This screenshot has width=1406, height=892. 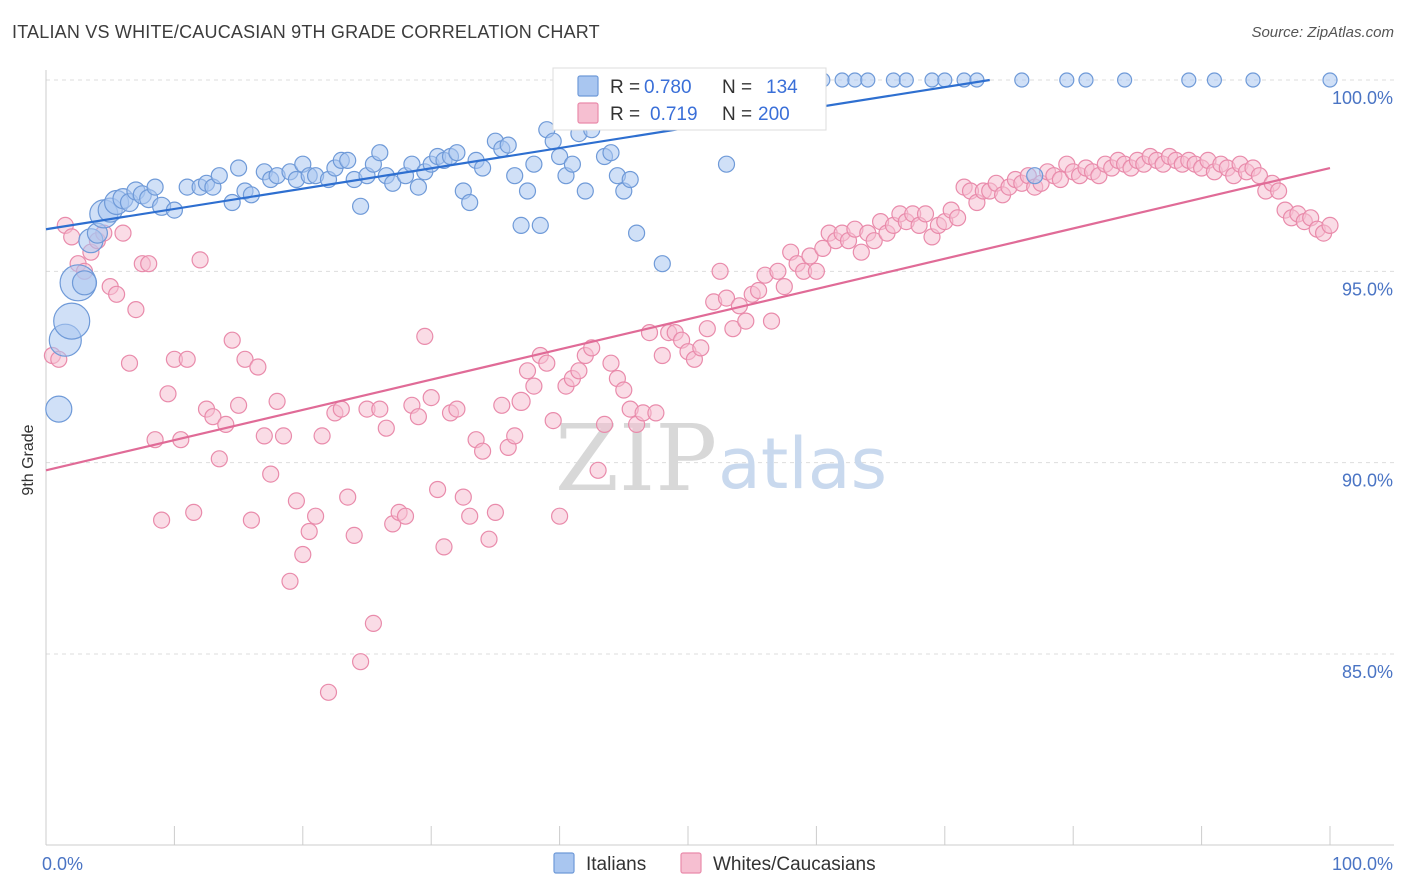 I want to click on bottom-legend-swatch-italians, so click(x=564, y=863).